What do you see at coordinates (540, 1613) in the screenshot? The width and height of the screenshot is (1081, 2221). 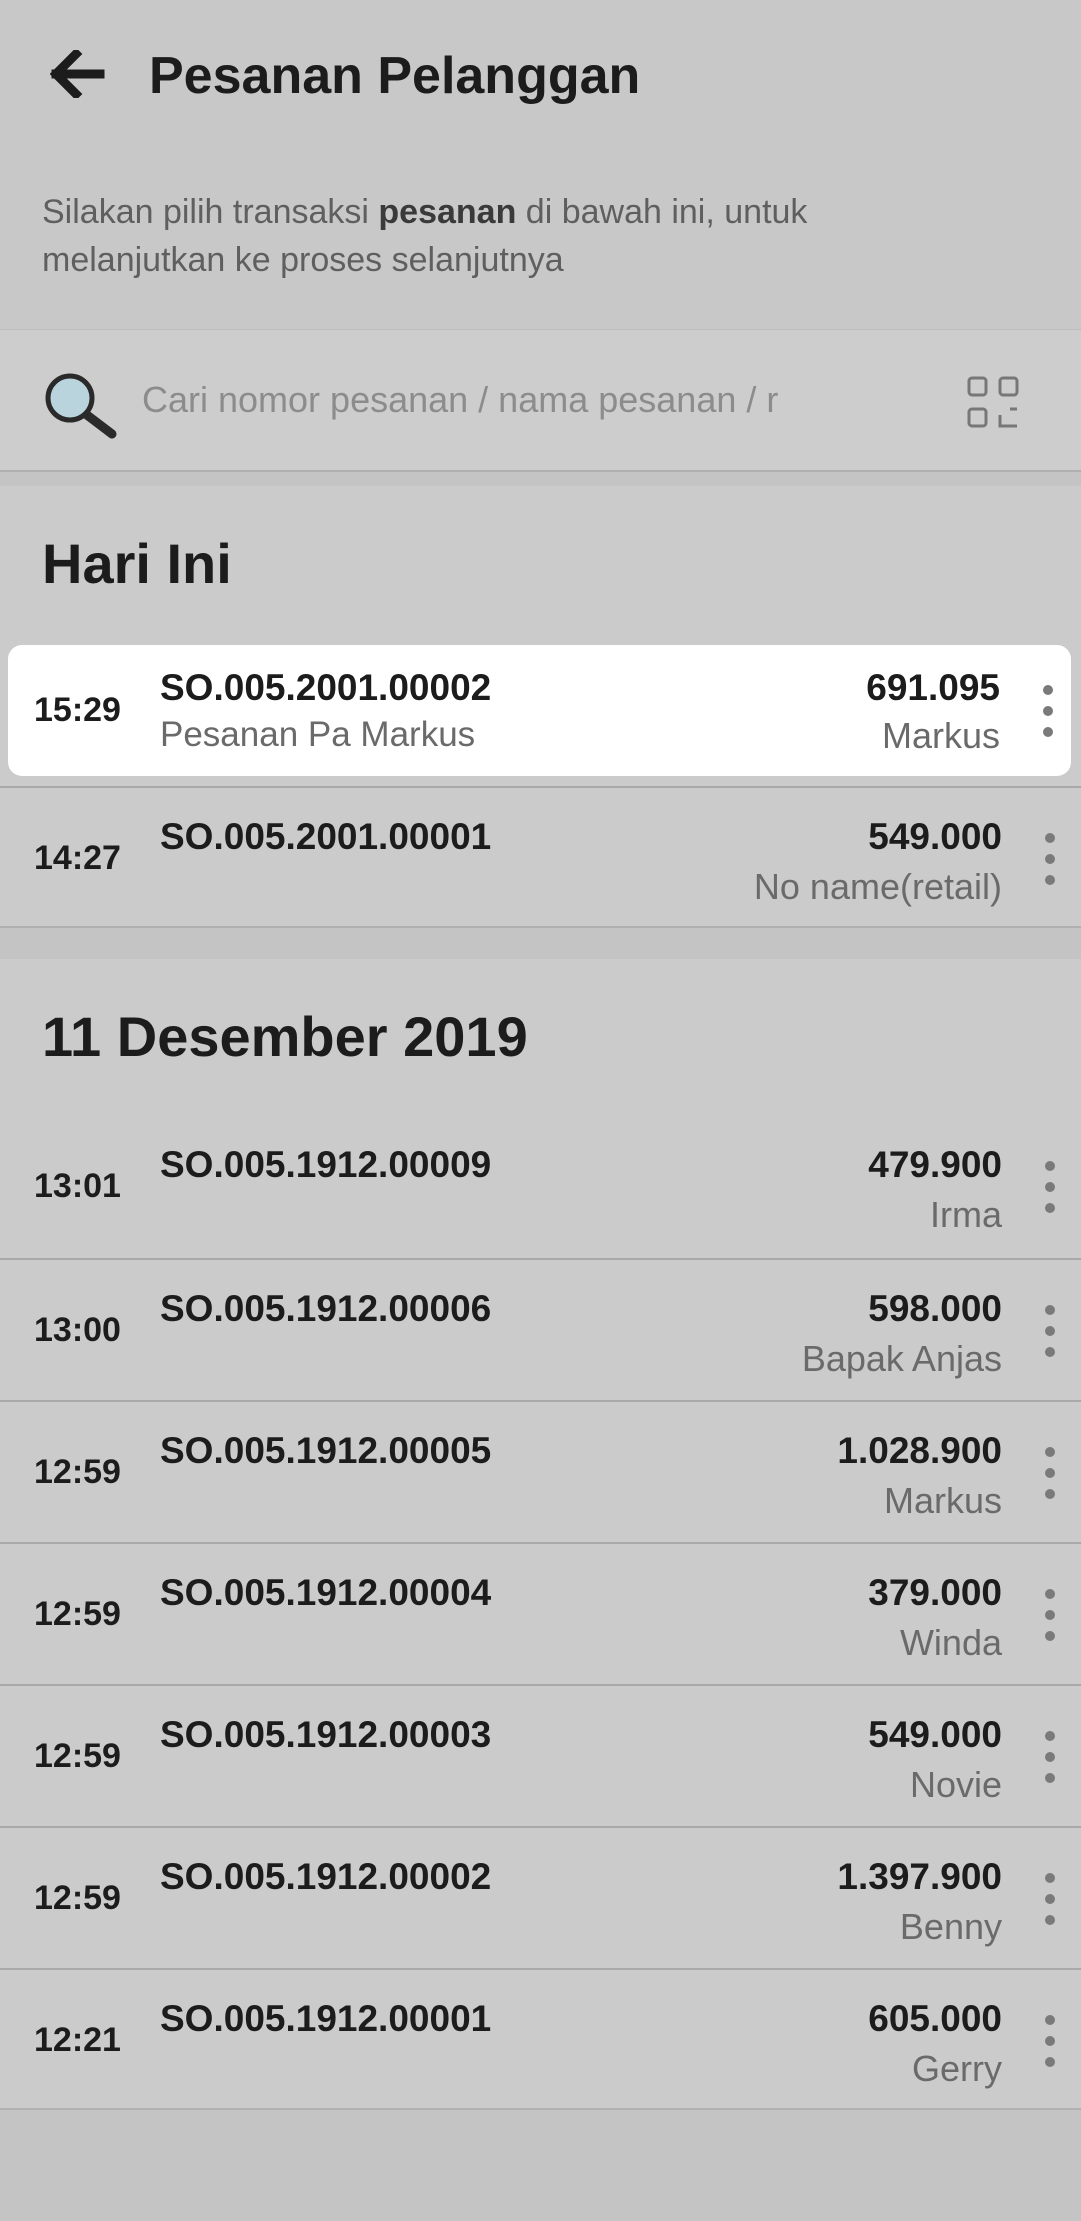 I see `order-row: 12:59 SO.005.1912.00004 379.000 Winda` at bounding box center [540, 1613].